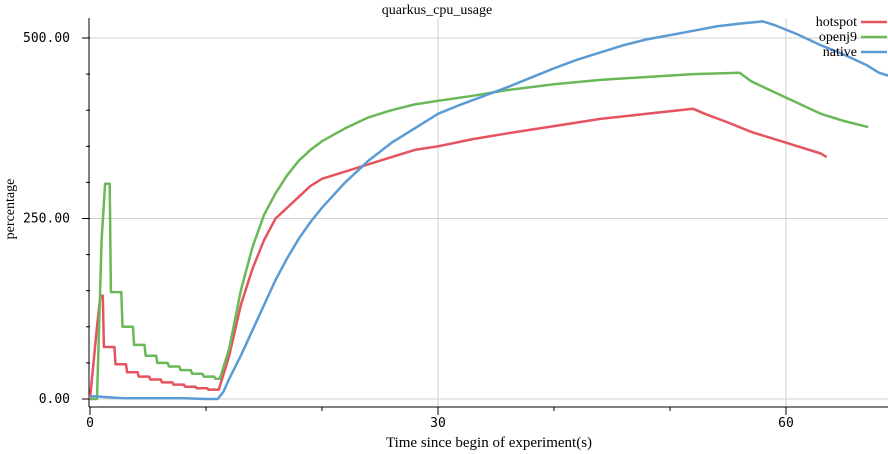  I want to click on y-tick-label: 0.00, so click(54, 399).